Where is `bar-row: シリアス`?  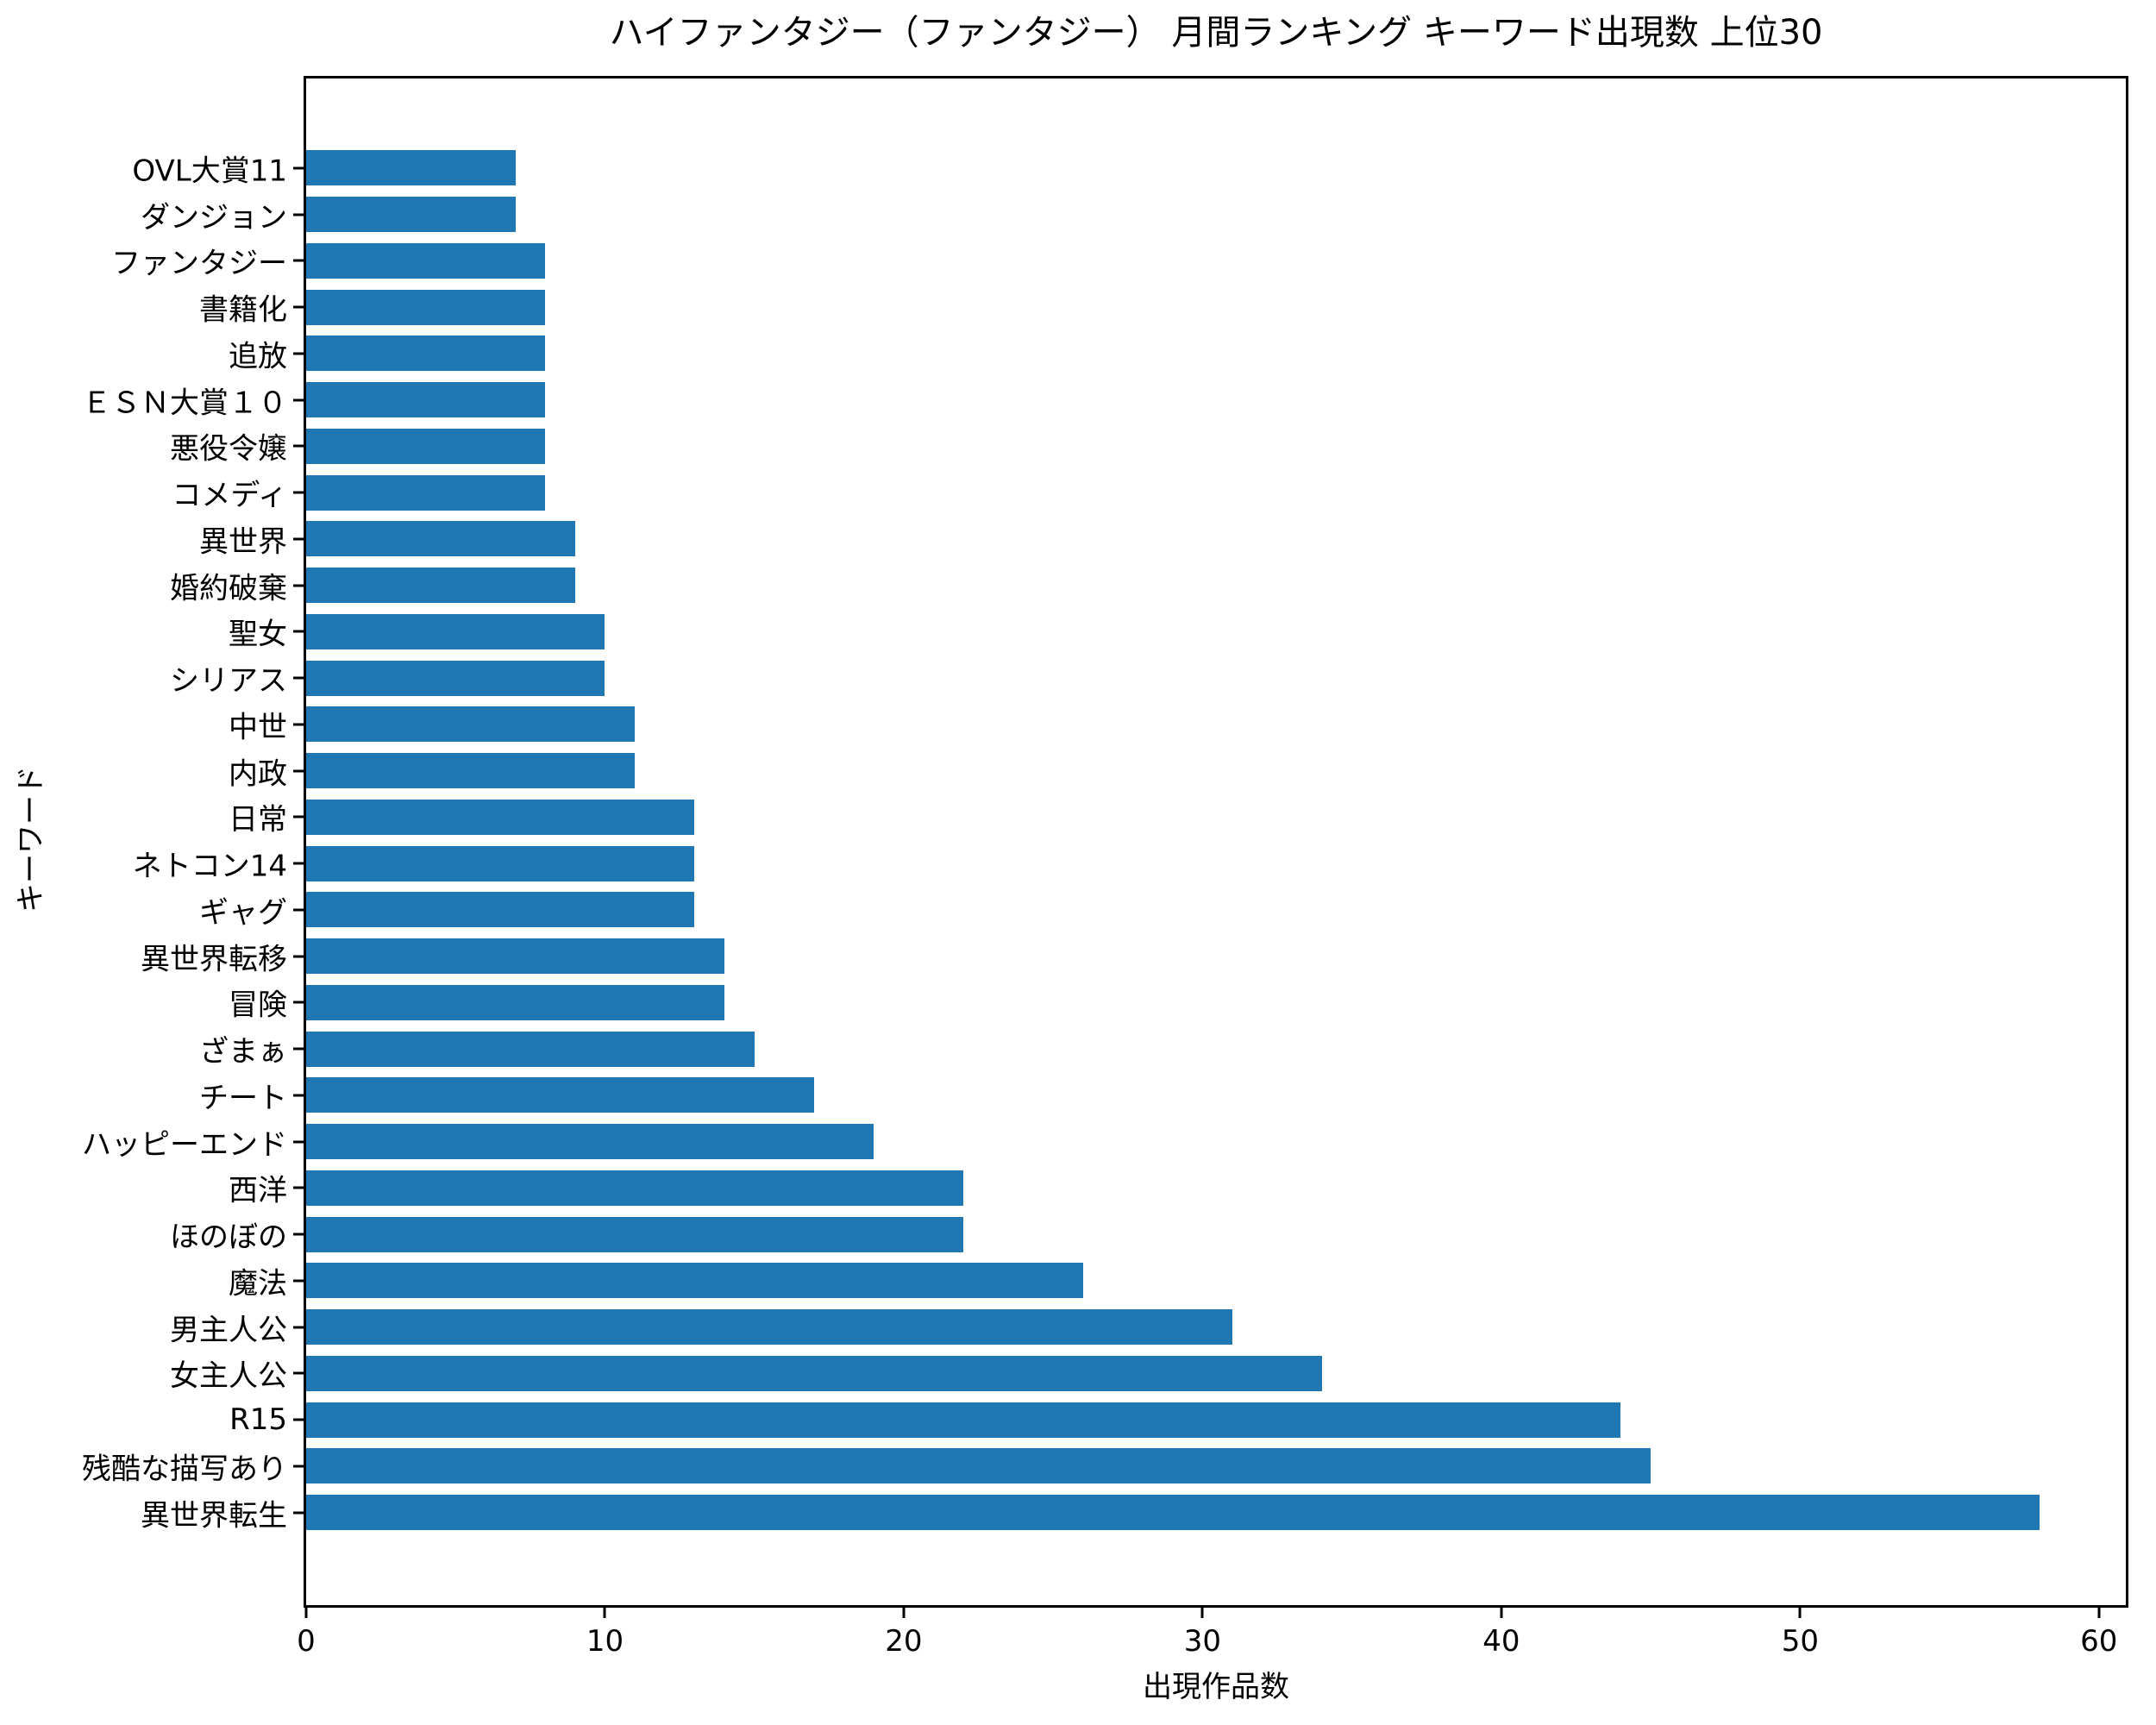 bar-row: シリアス is located at coordinates (1148, 678).